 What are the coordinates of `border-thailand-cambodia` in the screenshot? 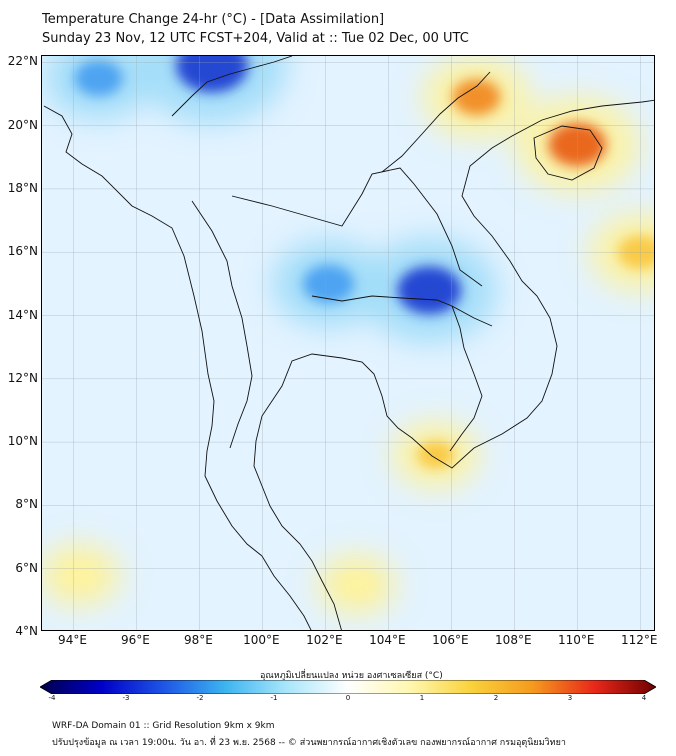 It's located at (402, 311).